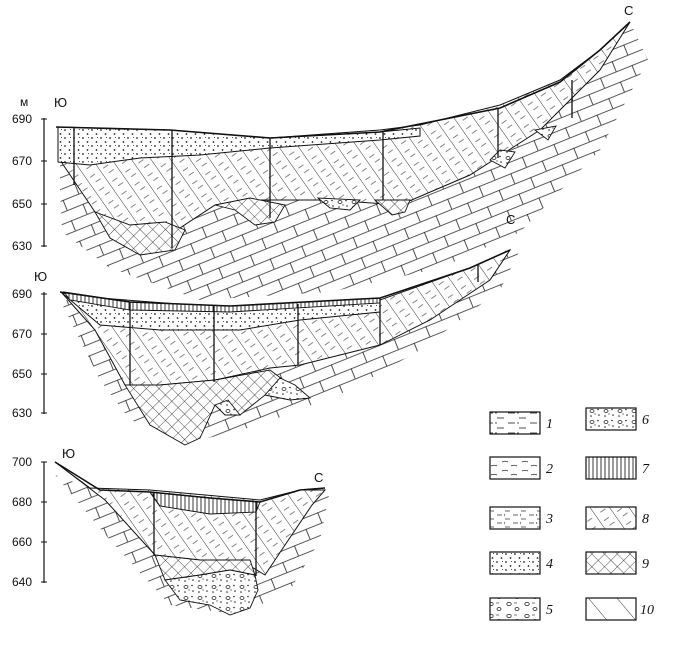 The height and width of the screenshot is (648, 674). What do you see at coordinates (549, 610) in the screenshot?
I see `legend-num-5: 5` at bounding box center [549, 610].